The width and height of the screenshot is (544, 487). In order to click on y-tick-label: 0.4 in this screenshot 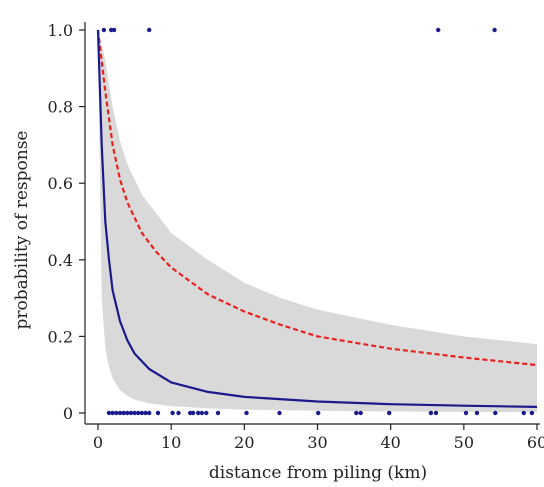, I will do `click(60, 260)`.